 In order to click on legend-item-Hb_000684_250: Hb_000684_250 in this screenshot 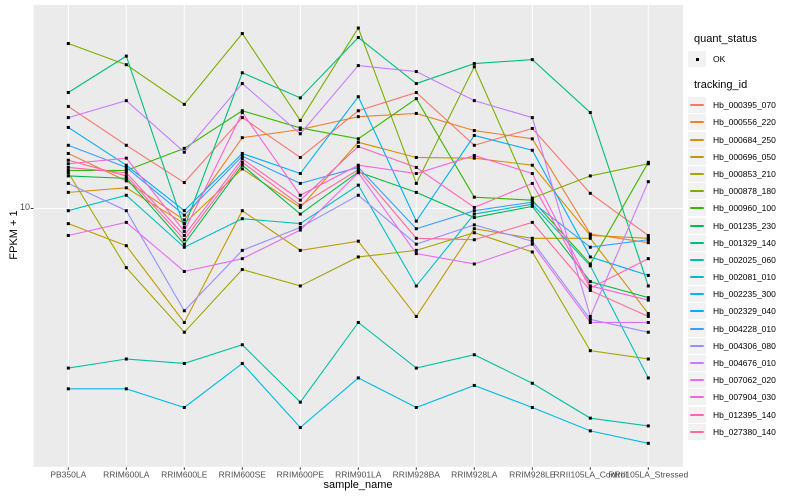, I will do `click(732, 139)`.